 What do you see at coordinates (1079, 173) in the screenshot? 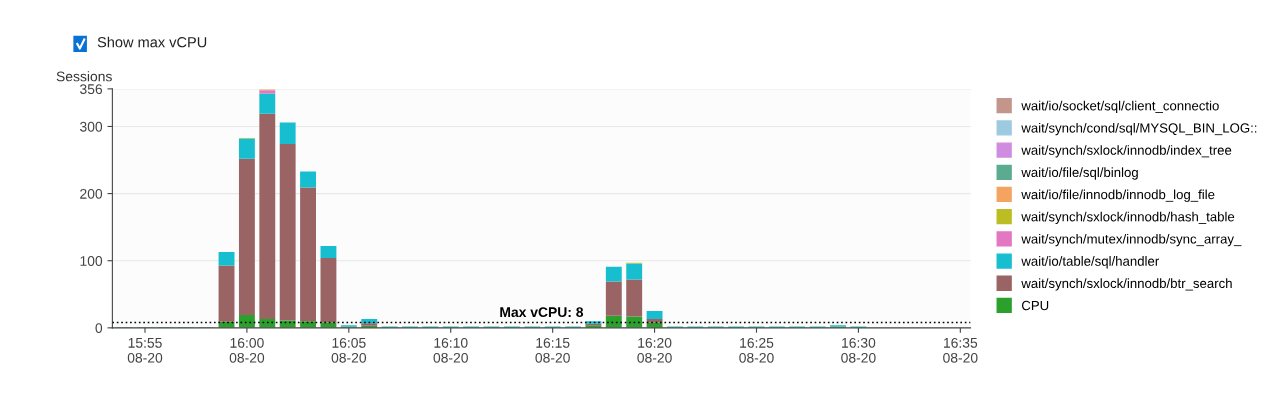
I see `legend-label: wait/io/file/sql/binlog` at bounding box center [1079, 173].